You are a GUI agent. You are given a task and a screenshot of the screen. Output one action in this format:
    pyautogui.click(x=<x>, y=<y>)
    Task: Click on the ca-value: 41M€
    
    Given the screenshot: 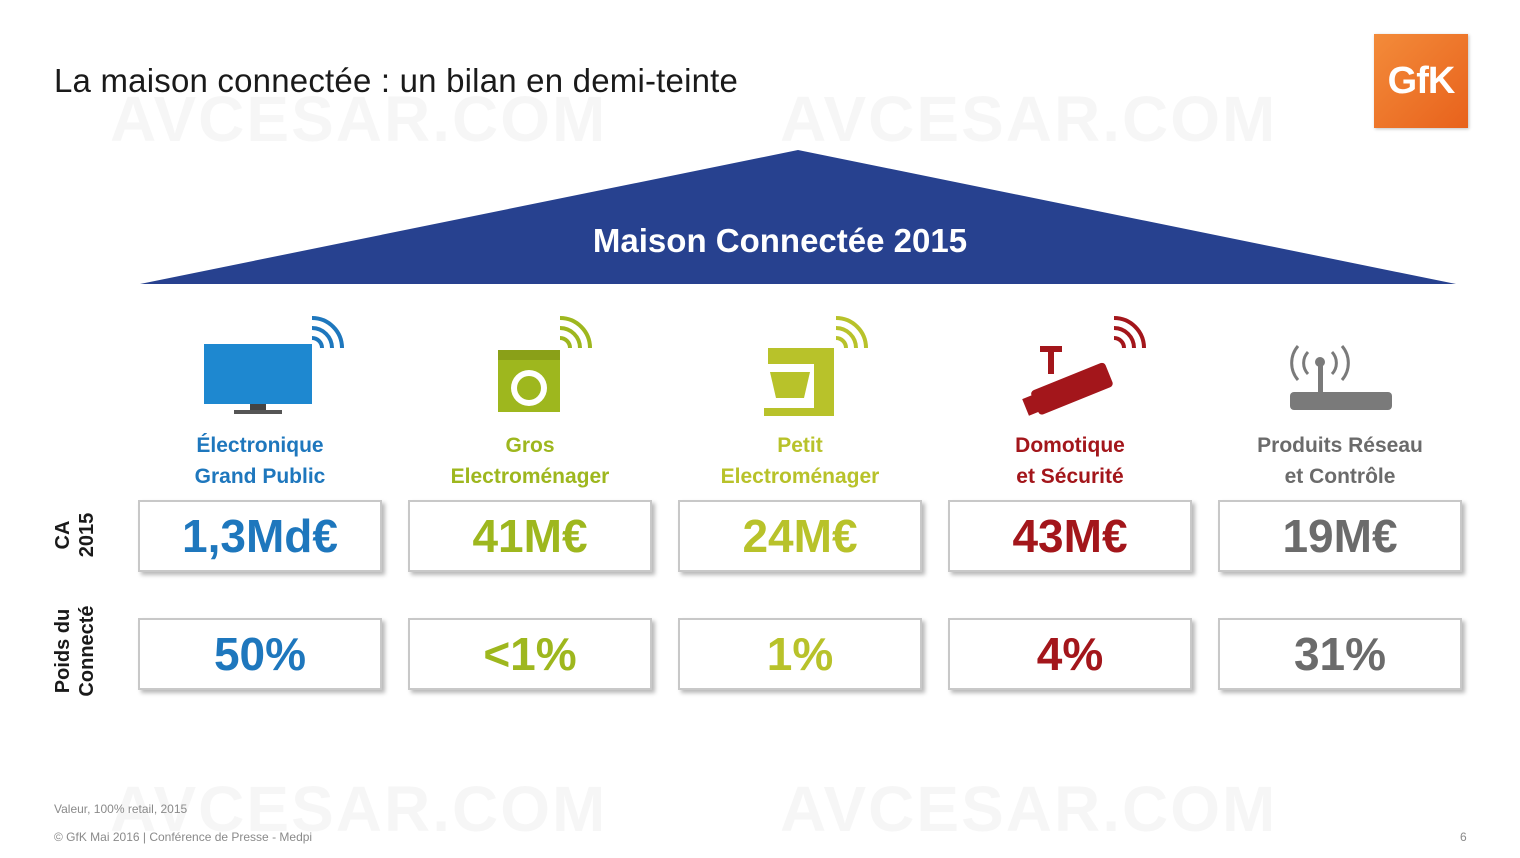 What is the action you would take?
    pyautogui.click(x=530, y=536)
    